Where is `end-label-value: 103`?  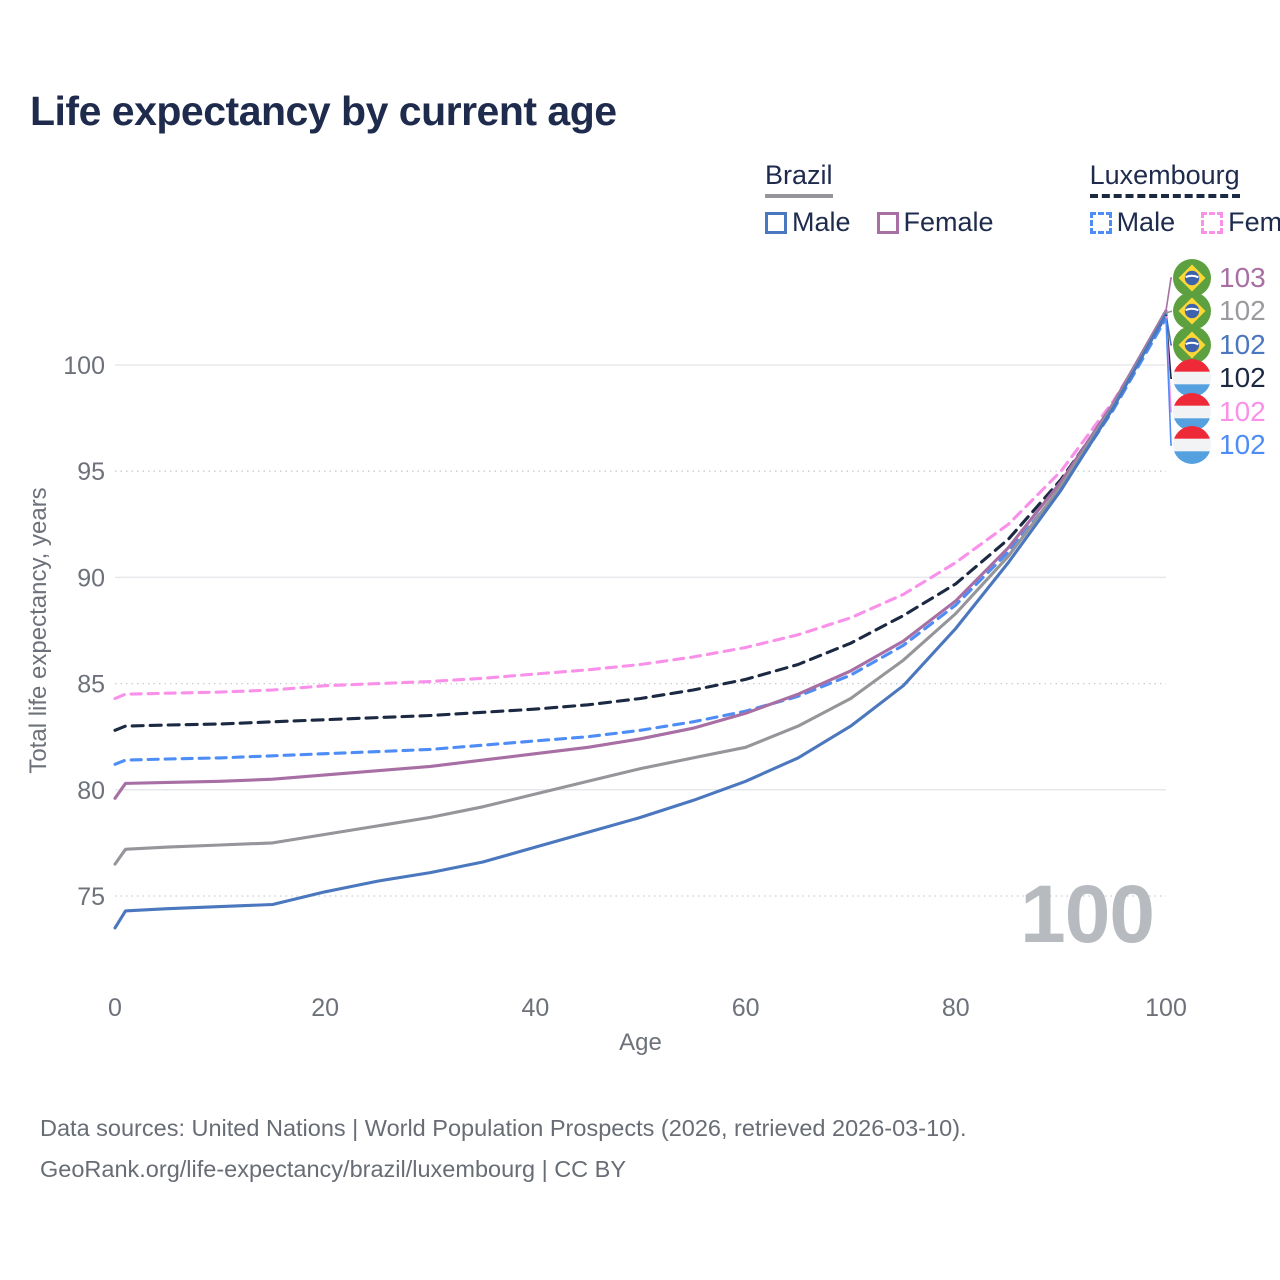 end-label-value: 103 is located at coordinates (1242, 277).